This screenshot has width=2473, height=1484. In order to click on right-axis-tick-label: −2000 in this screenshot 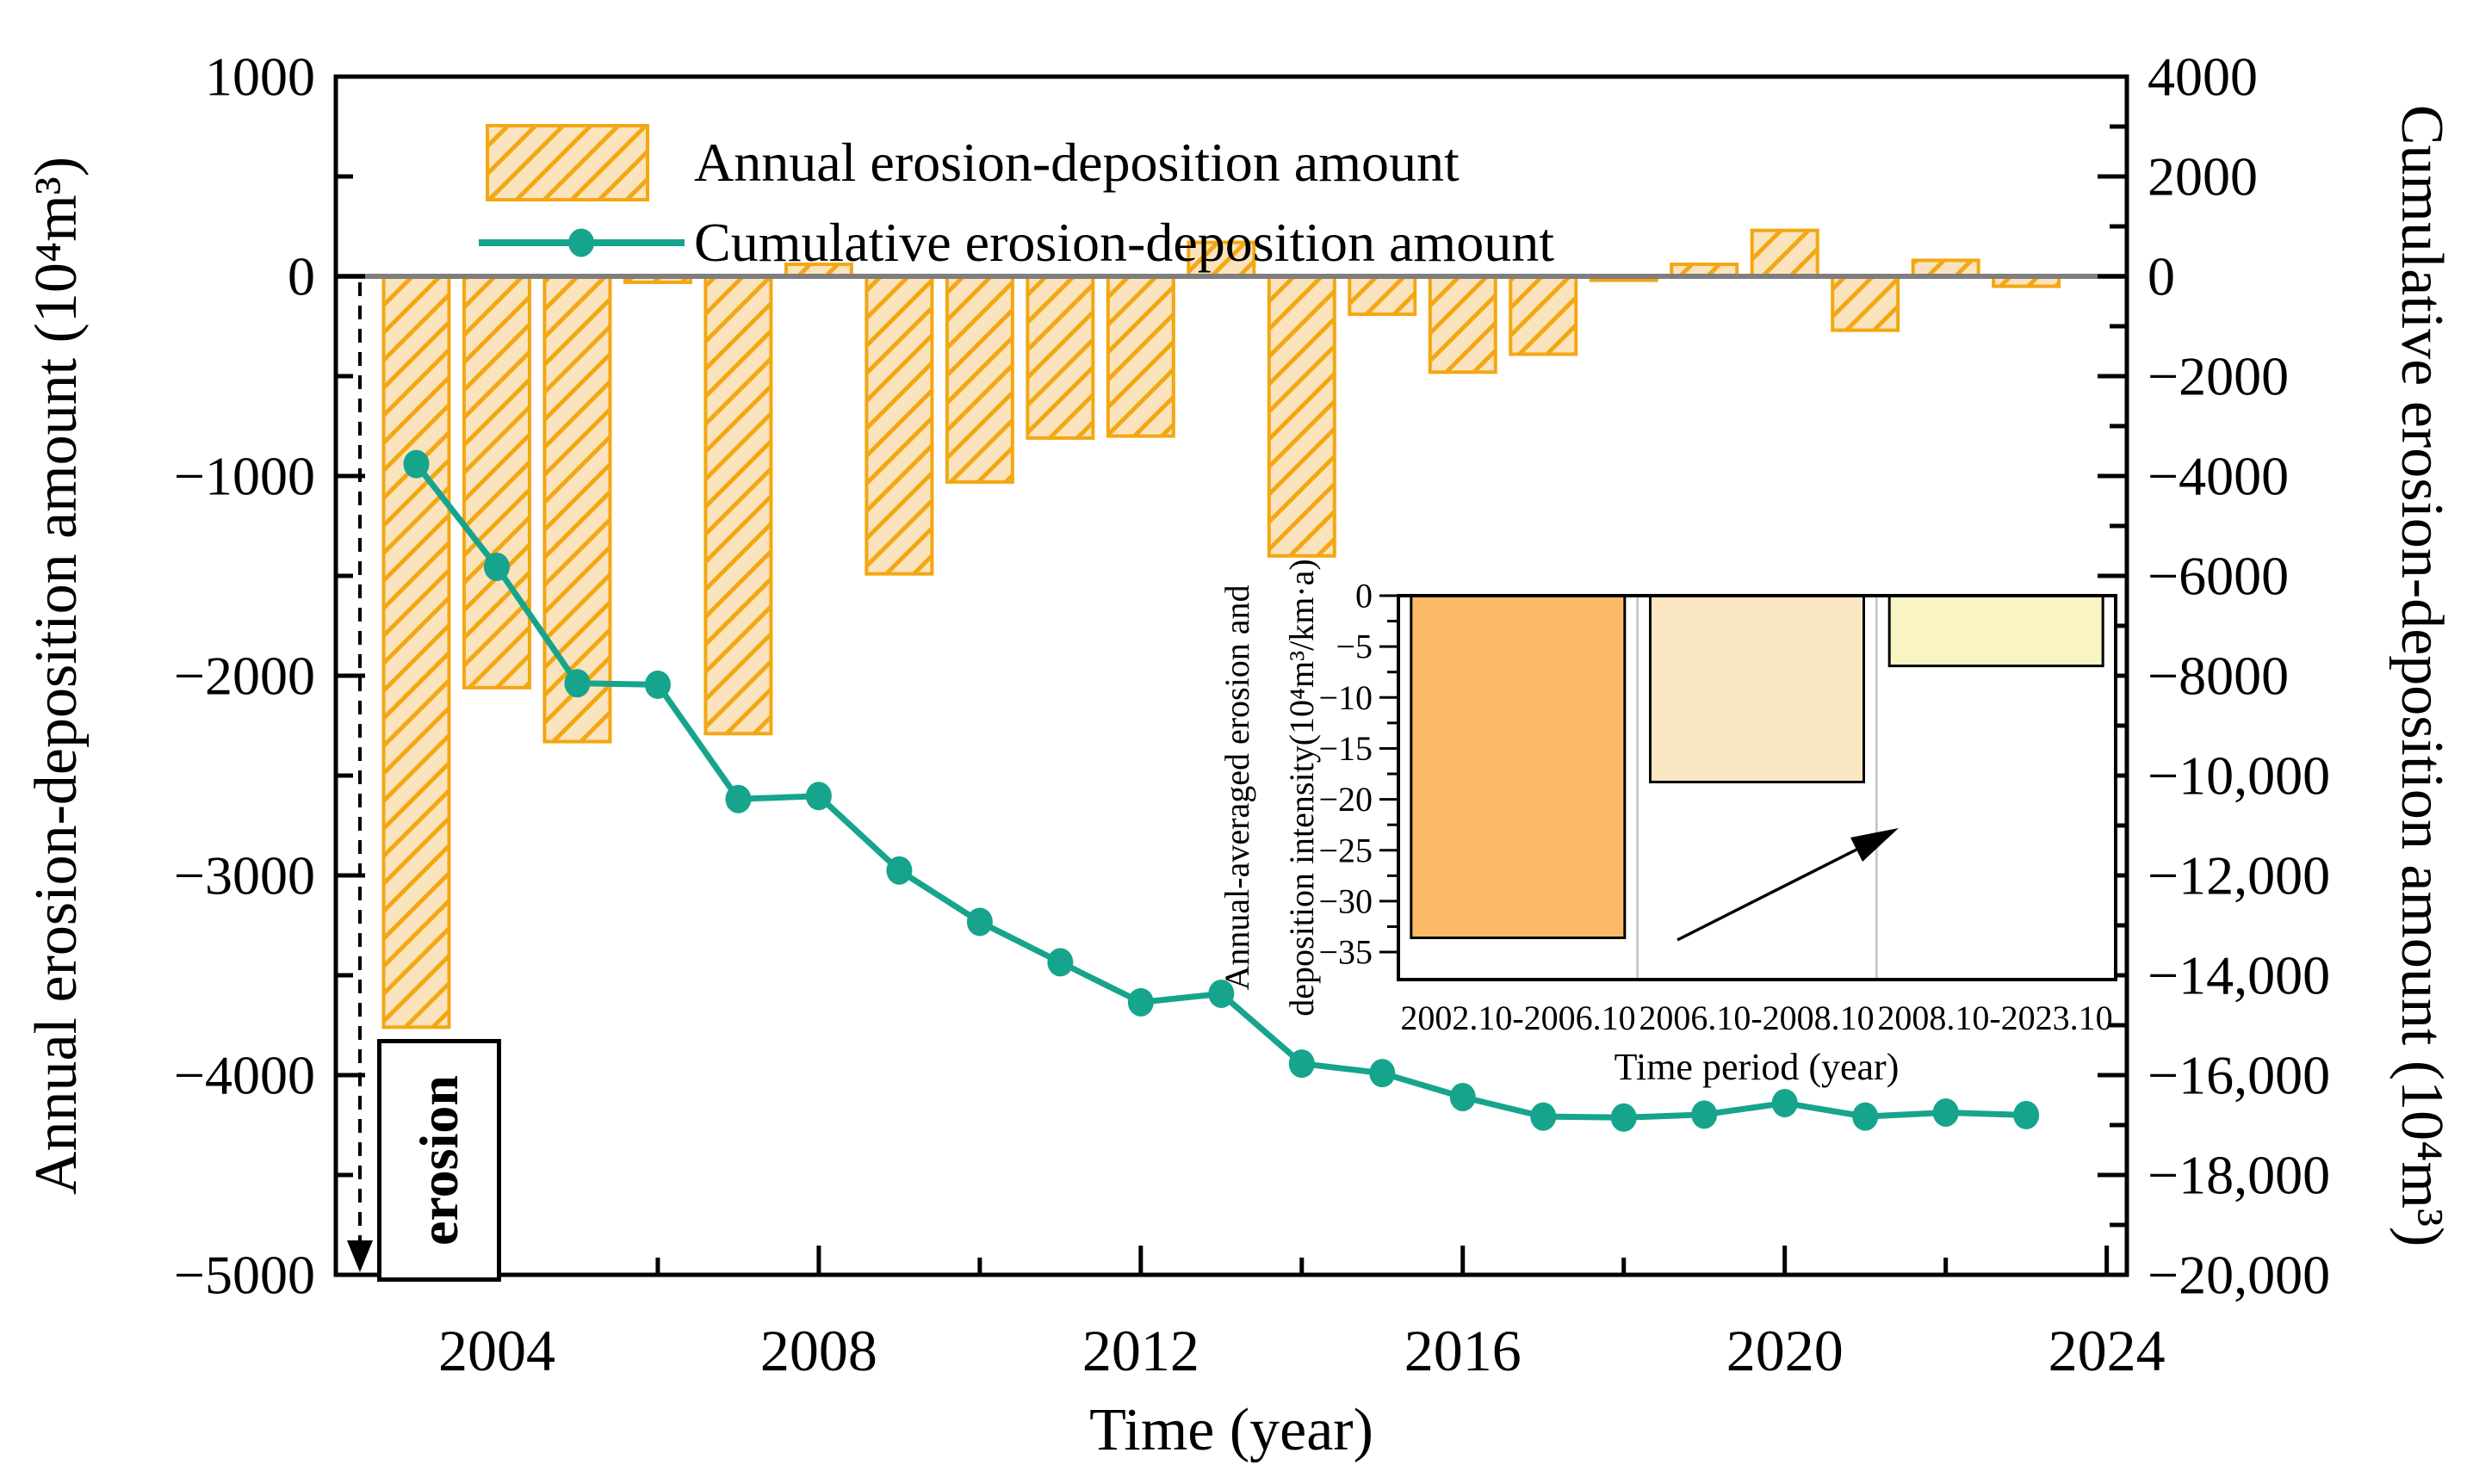, I will do `click(2218, 376)`.